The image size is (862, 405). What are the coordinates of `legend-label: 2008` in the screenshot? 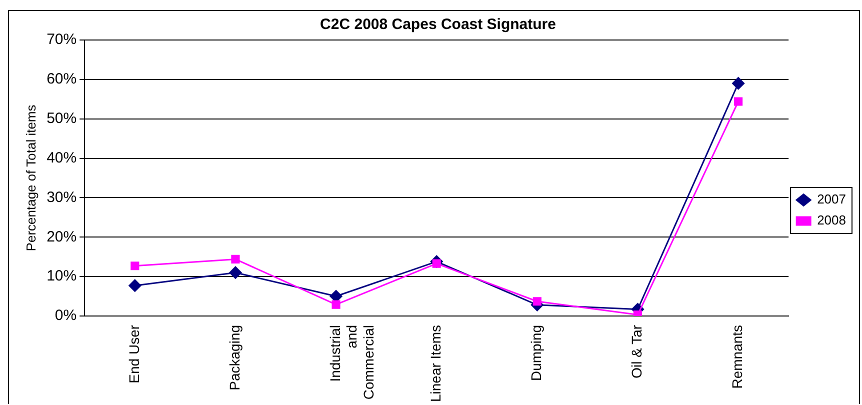 It's located at (831, 220).